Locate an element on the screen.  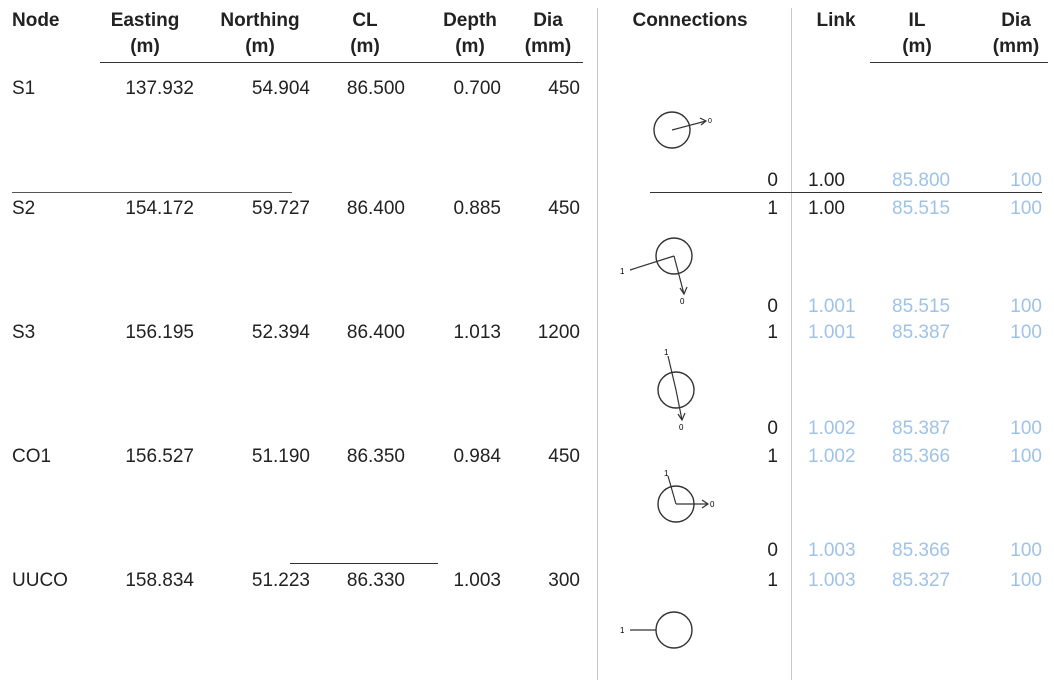
row-s2-port-0: 0 is located at coordinates (772, 306).